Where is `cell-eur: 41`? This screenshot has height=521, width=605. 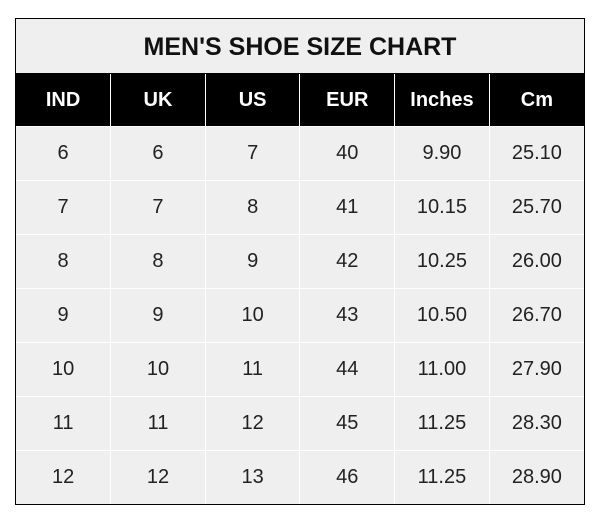 cell-eur: 41 is located at coordinates (347, 207).